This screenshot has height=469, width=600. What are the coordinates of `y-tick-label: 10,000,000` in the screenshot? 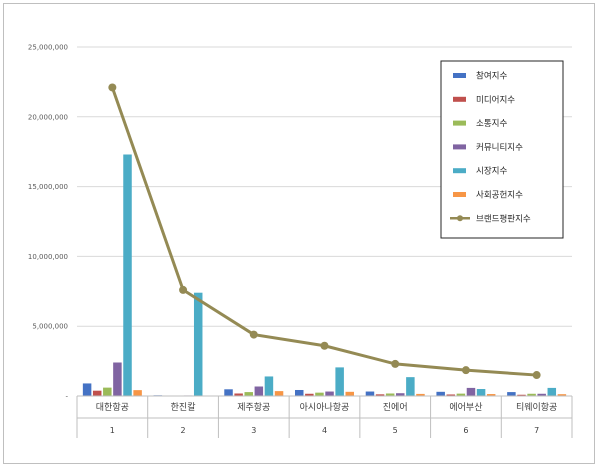 It's located at (48, 257).